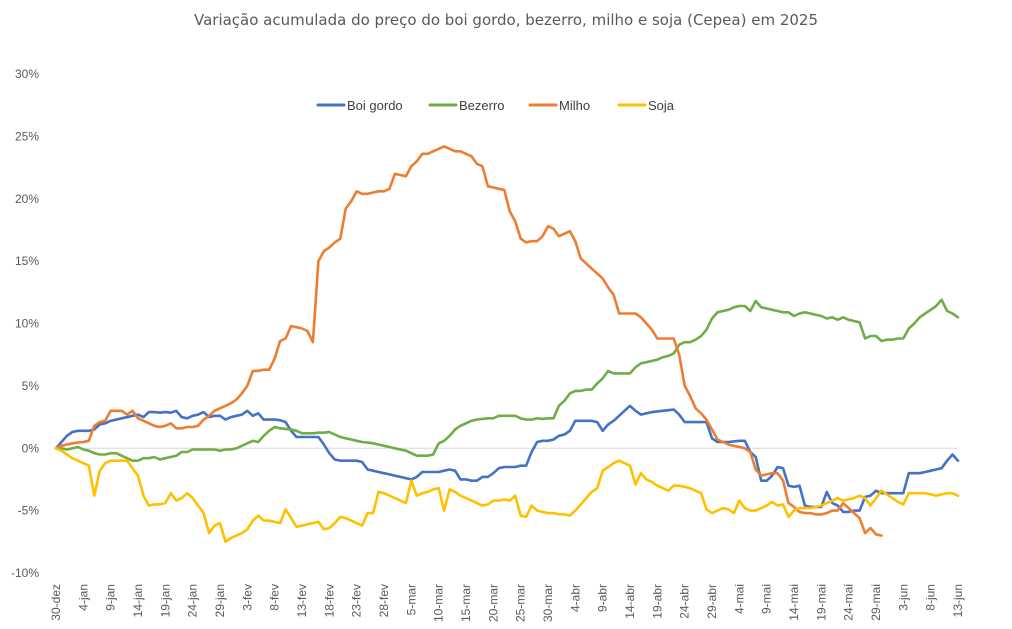 This screenshot has width=1012, height=629. What do you see at coordinates (357, 600) in the screenshot?
I see `x-tick-label: 23-fev` at bounding box center [357, 600].